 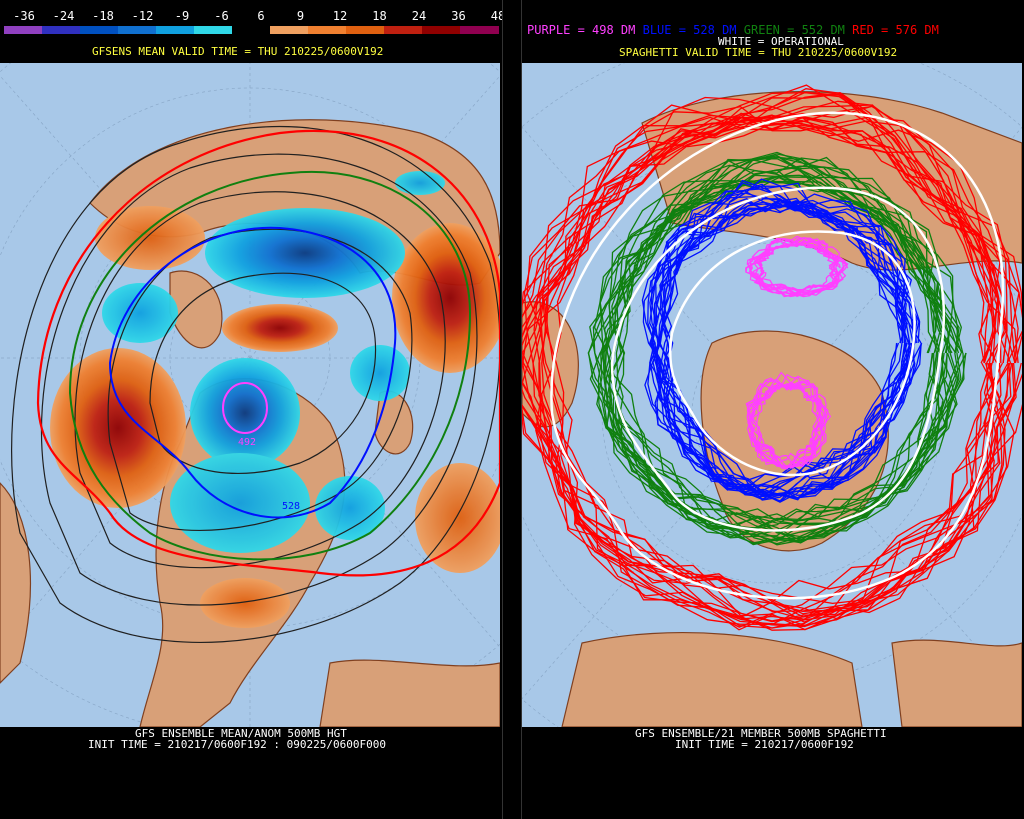 I want to click on spaghetti-498-members, so click(x=797, y=352).